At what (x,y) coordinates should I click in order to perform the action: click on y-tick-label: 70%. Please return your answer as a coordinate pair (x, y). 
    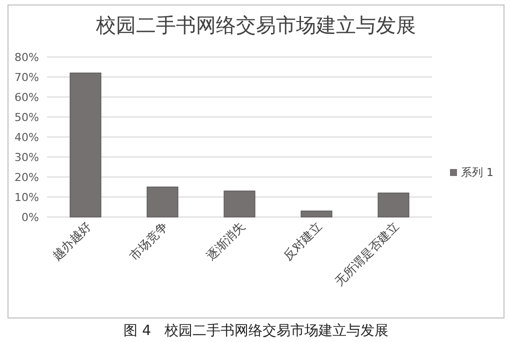
    Looking at the image, I should click on (26, 77).